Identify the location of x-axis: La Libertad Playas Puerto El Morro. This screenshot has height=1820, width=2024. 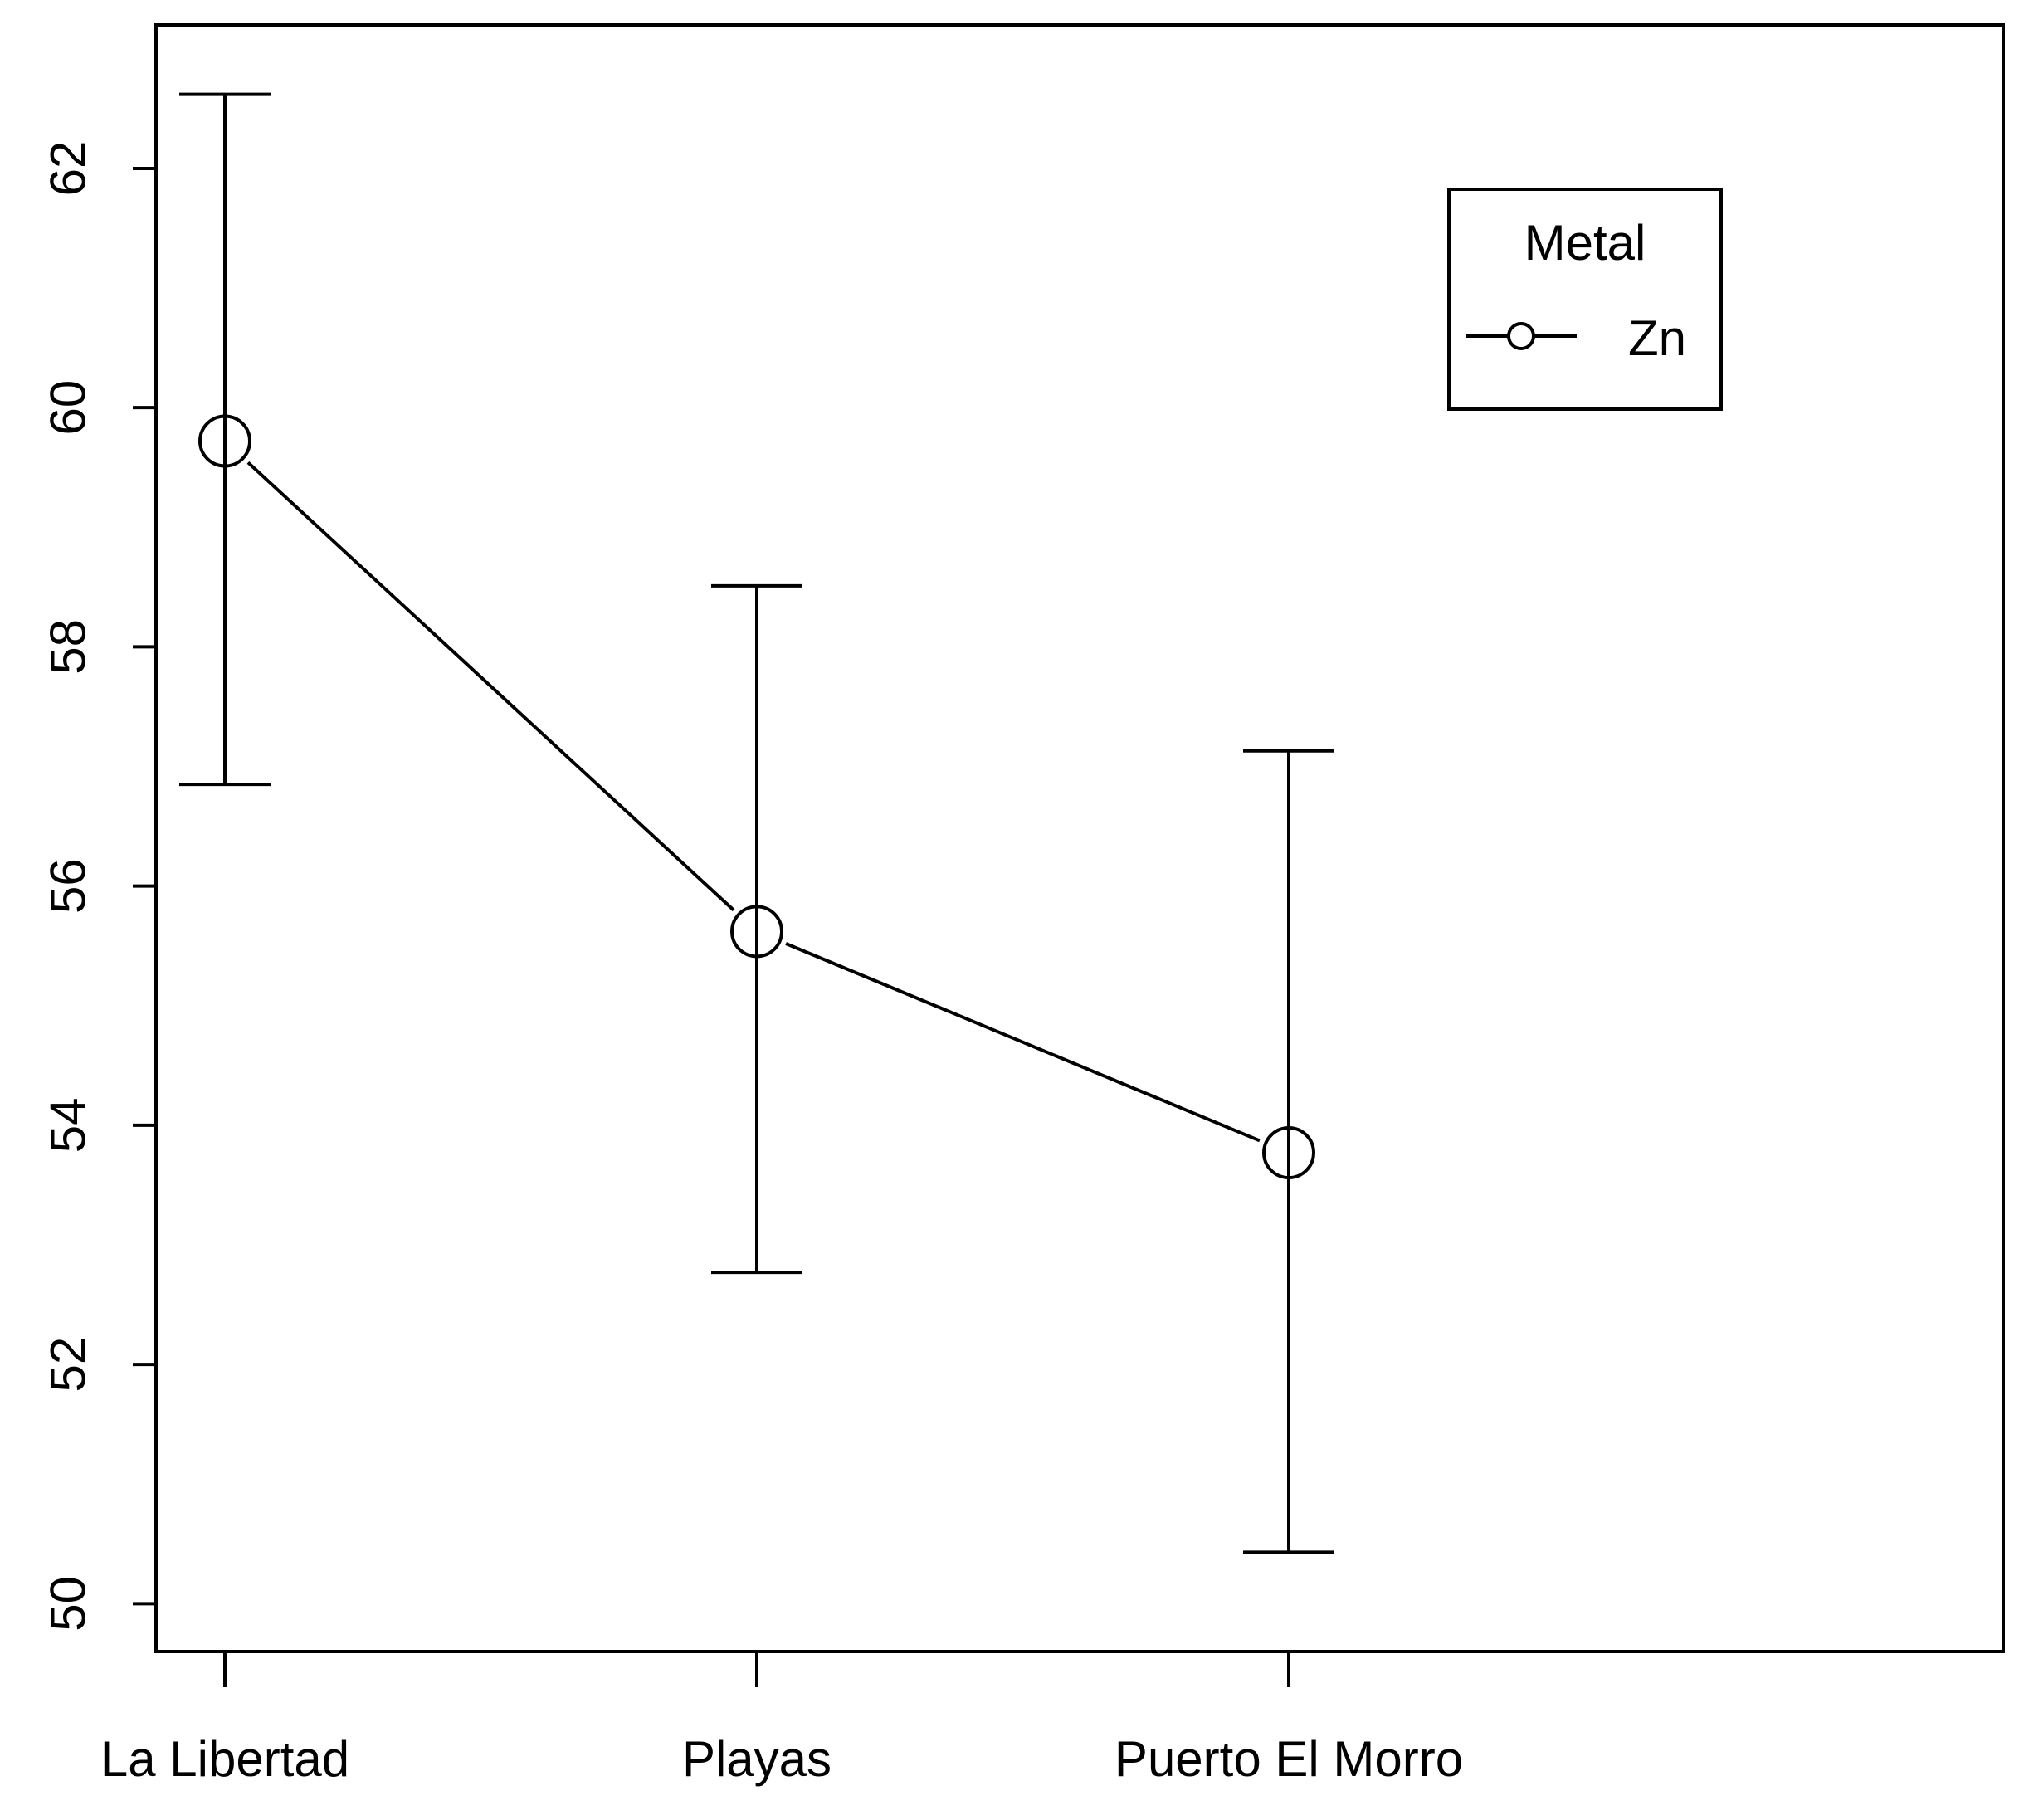
(782, 1720).